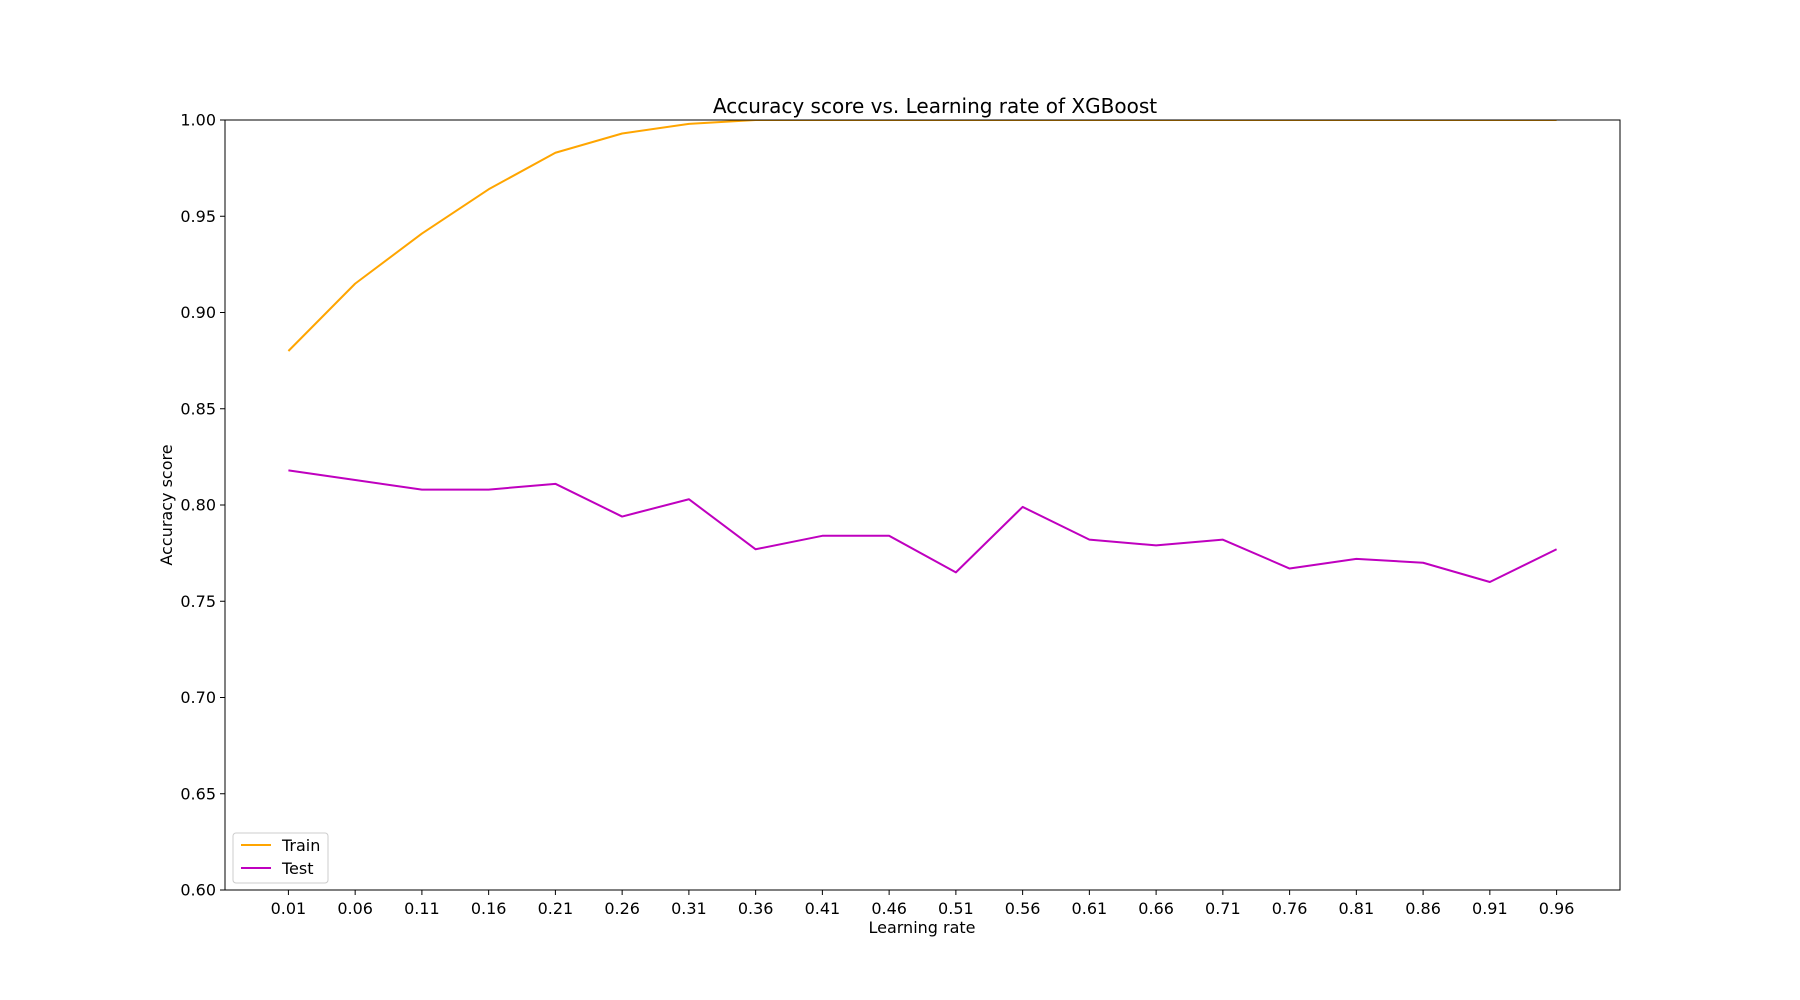  What do you see at coordinates (1090, 908) in the screenshot?
I see `x-tick-label: 0.61` at bounding box center [1090, 908].